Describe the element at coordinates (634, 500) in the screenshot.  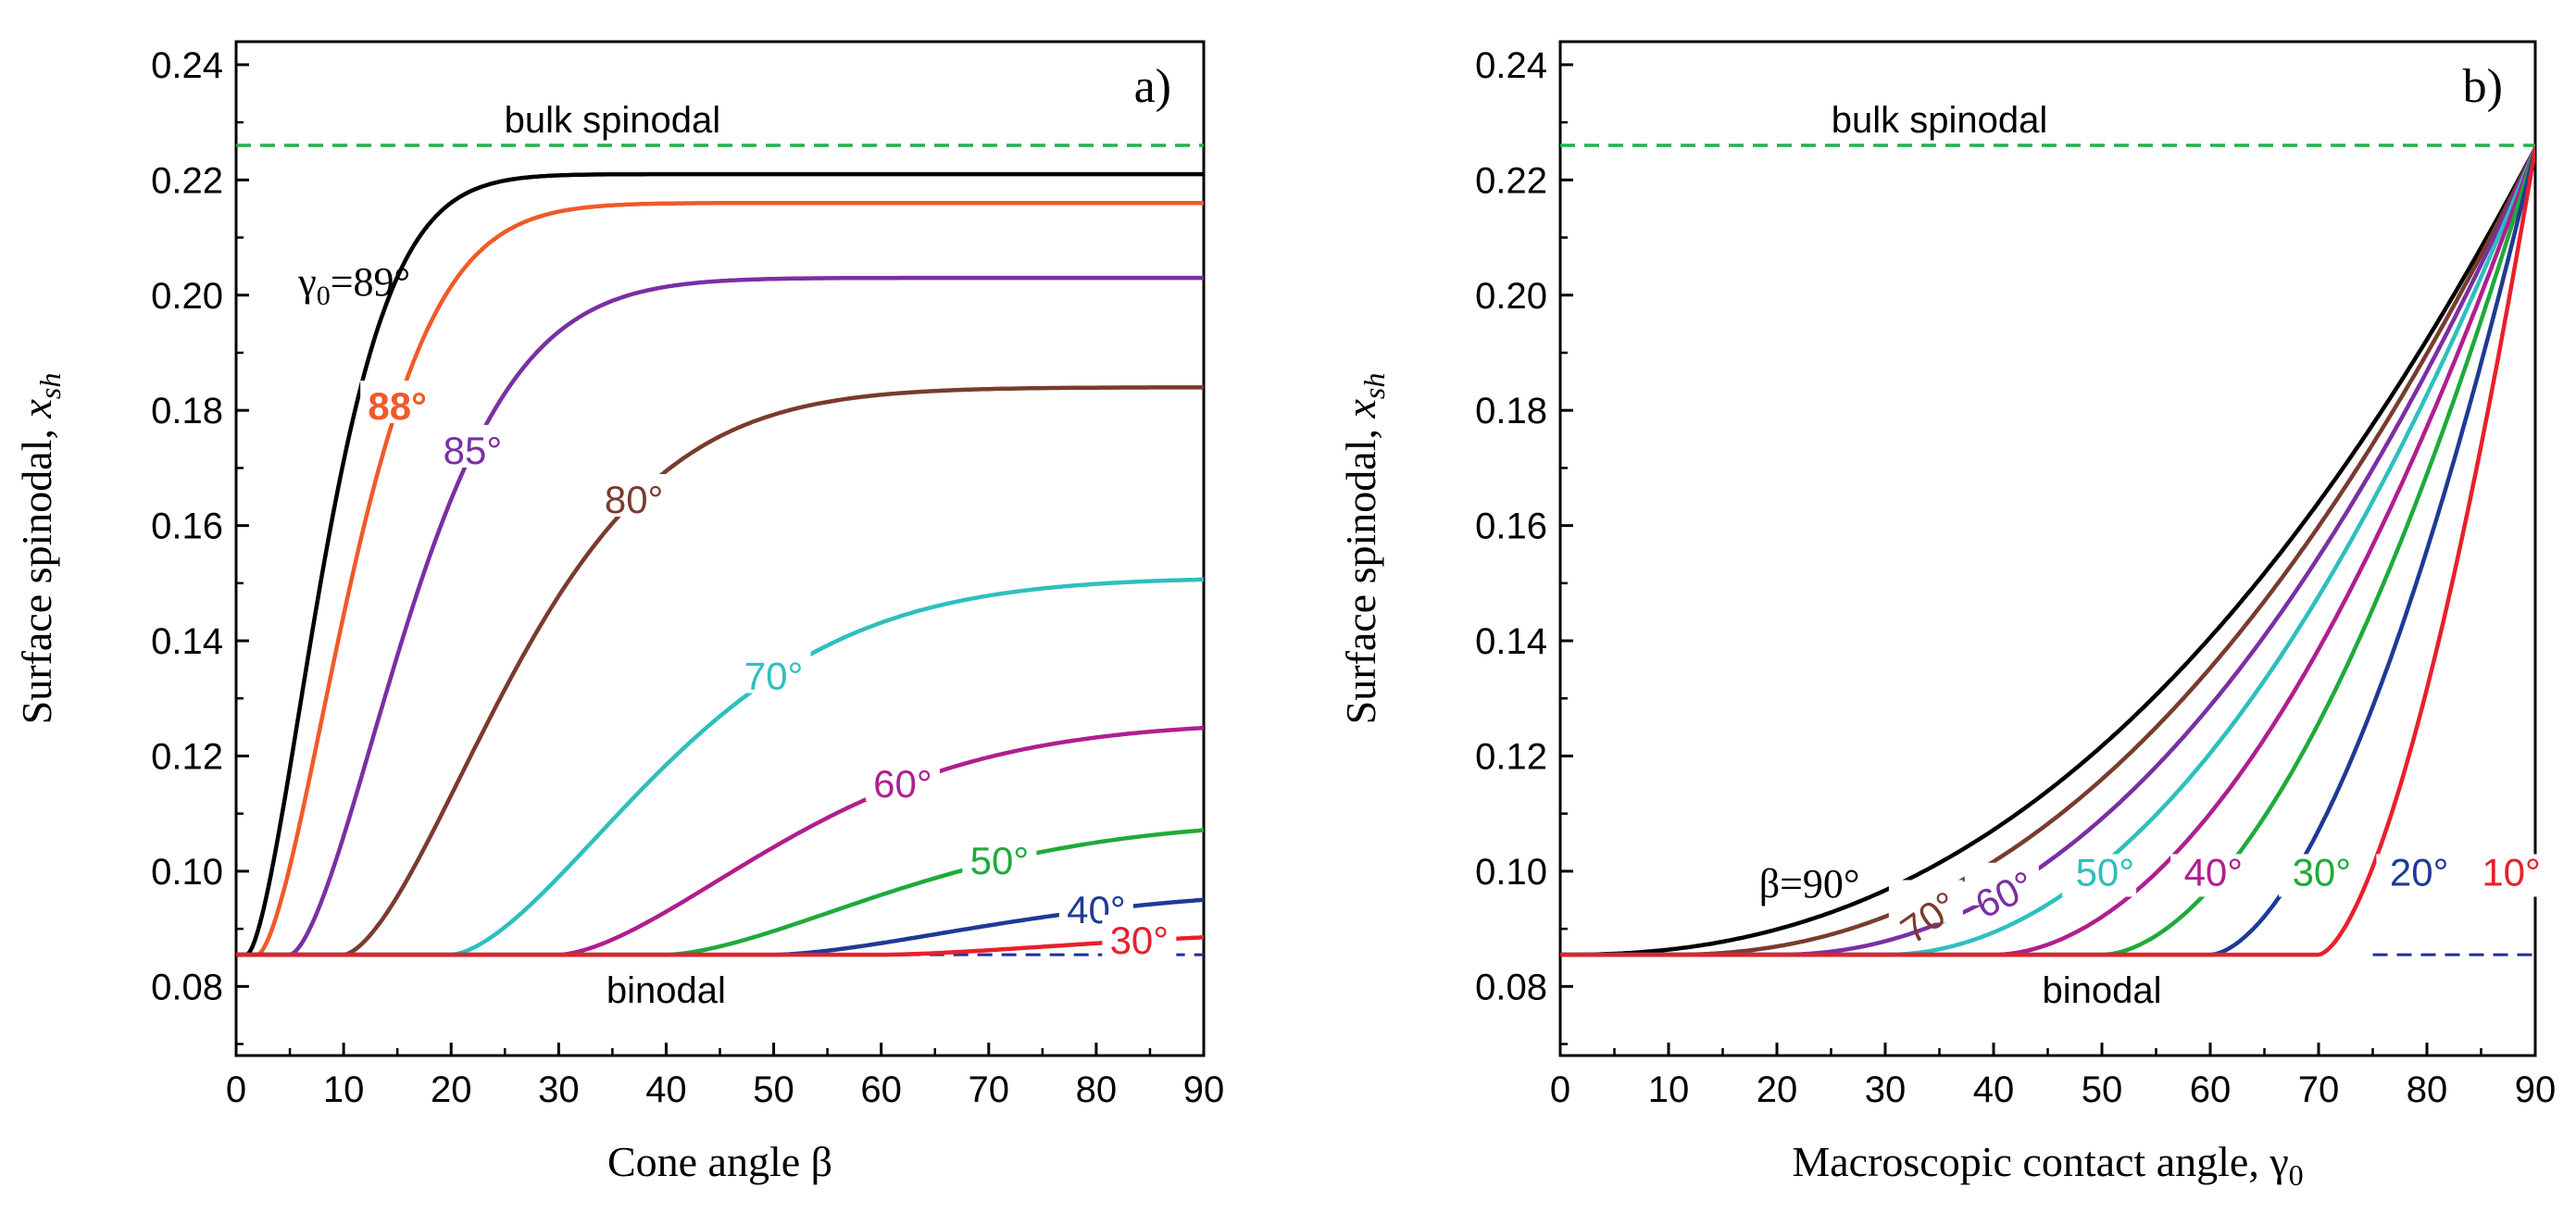
I see `series-label: 80°` at that location.